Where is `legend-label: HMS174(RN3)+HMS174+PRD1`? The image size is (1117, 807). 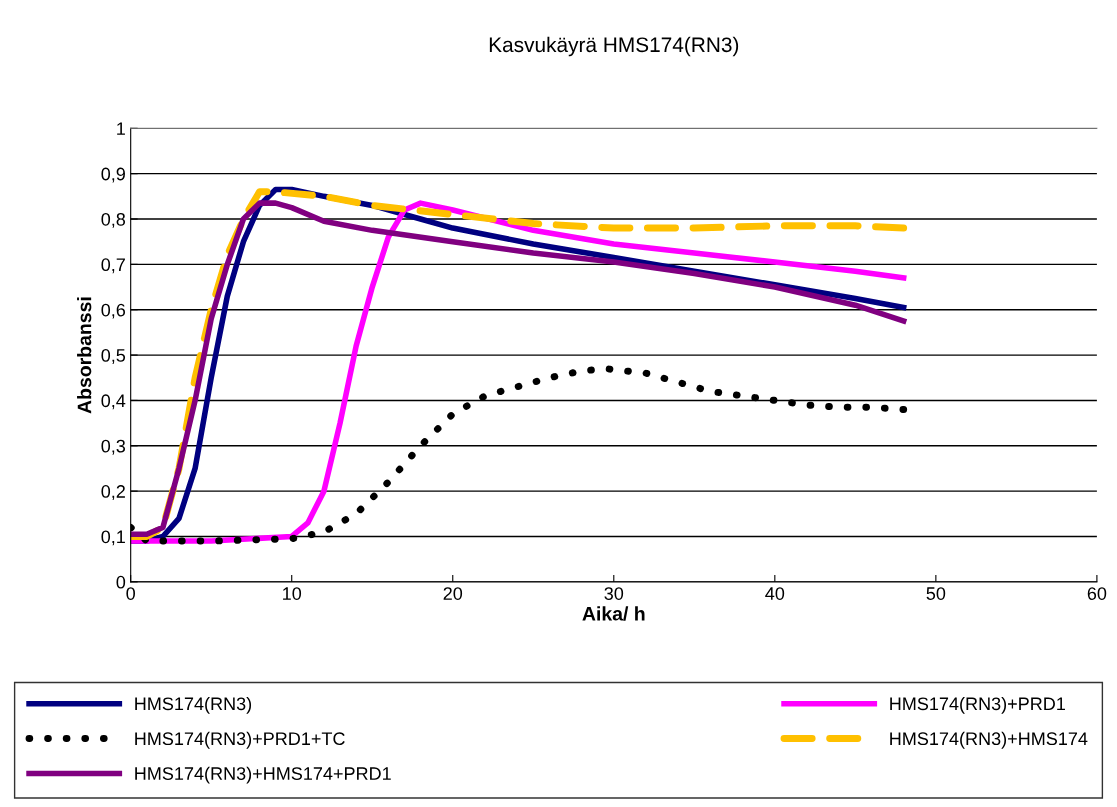
legend-label: HMS174(RN3)+HMS174+PRD1 is located at coordinates (263, 775).